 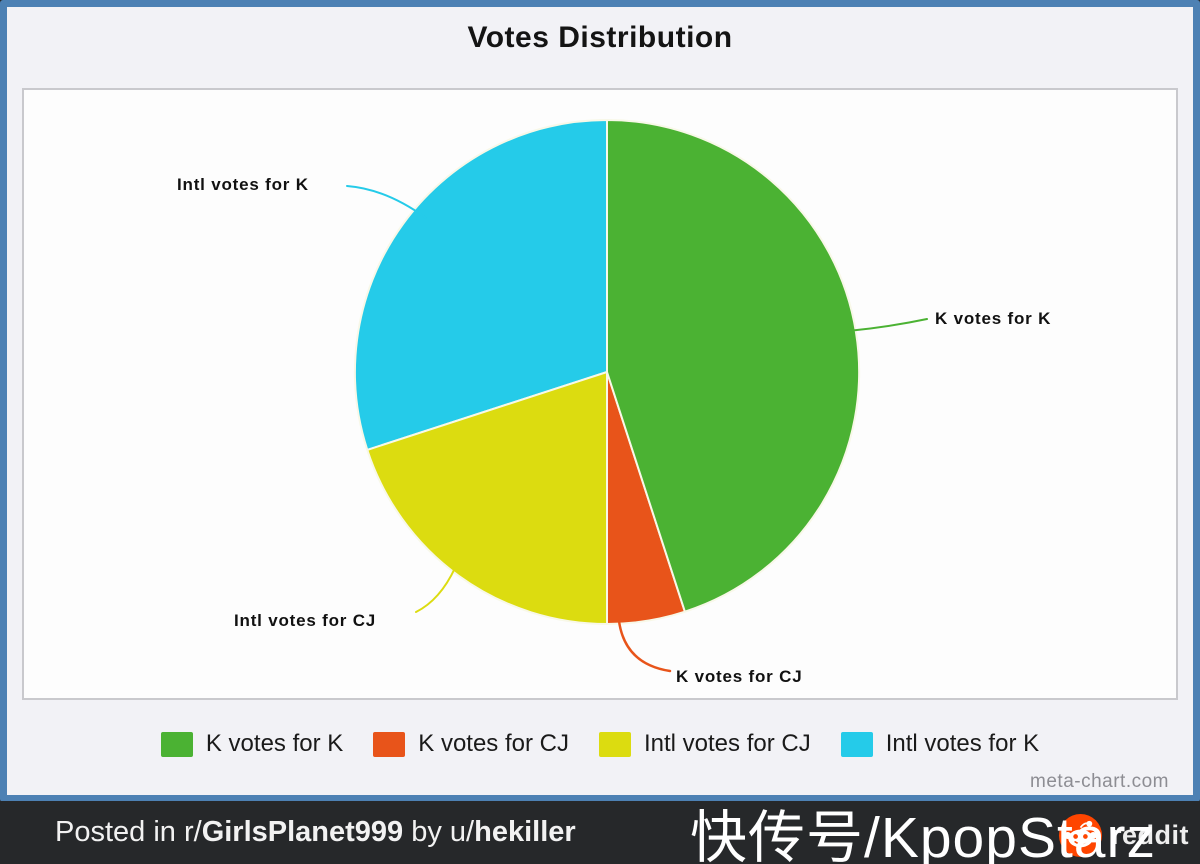 What do you see at coordinates (487, 498) in the screenshot?
I see `pie-slice-intl-votes-for-cj` at bounding box center [487, 498].